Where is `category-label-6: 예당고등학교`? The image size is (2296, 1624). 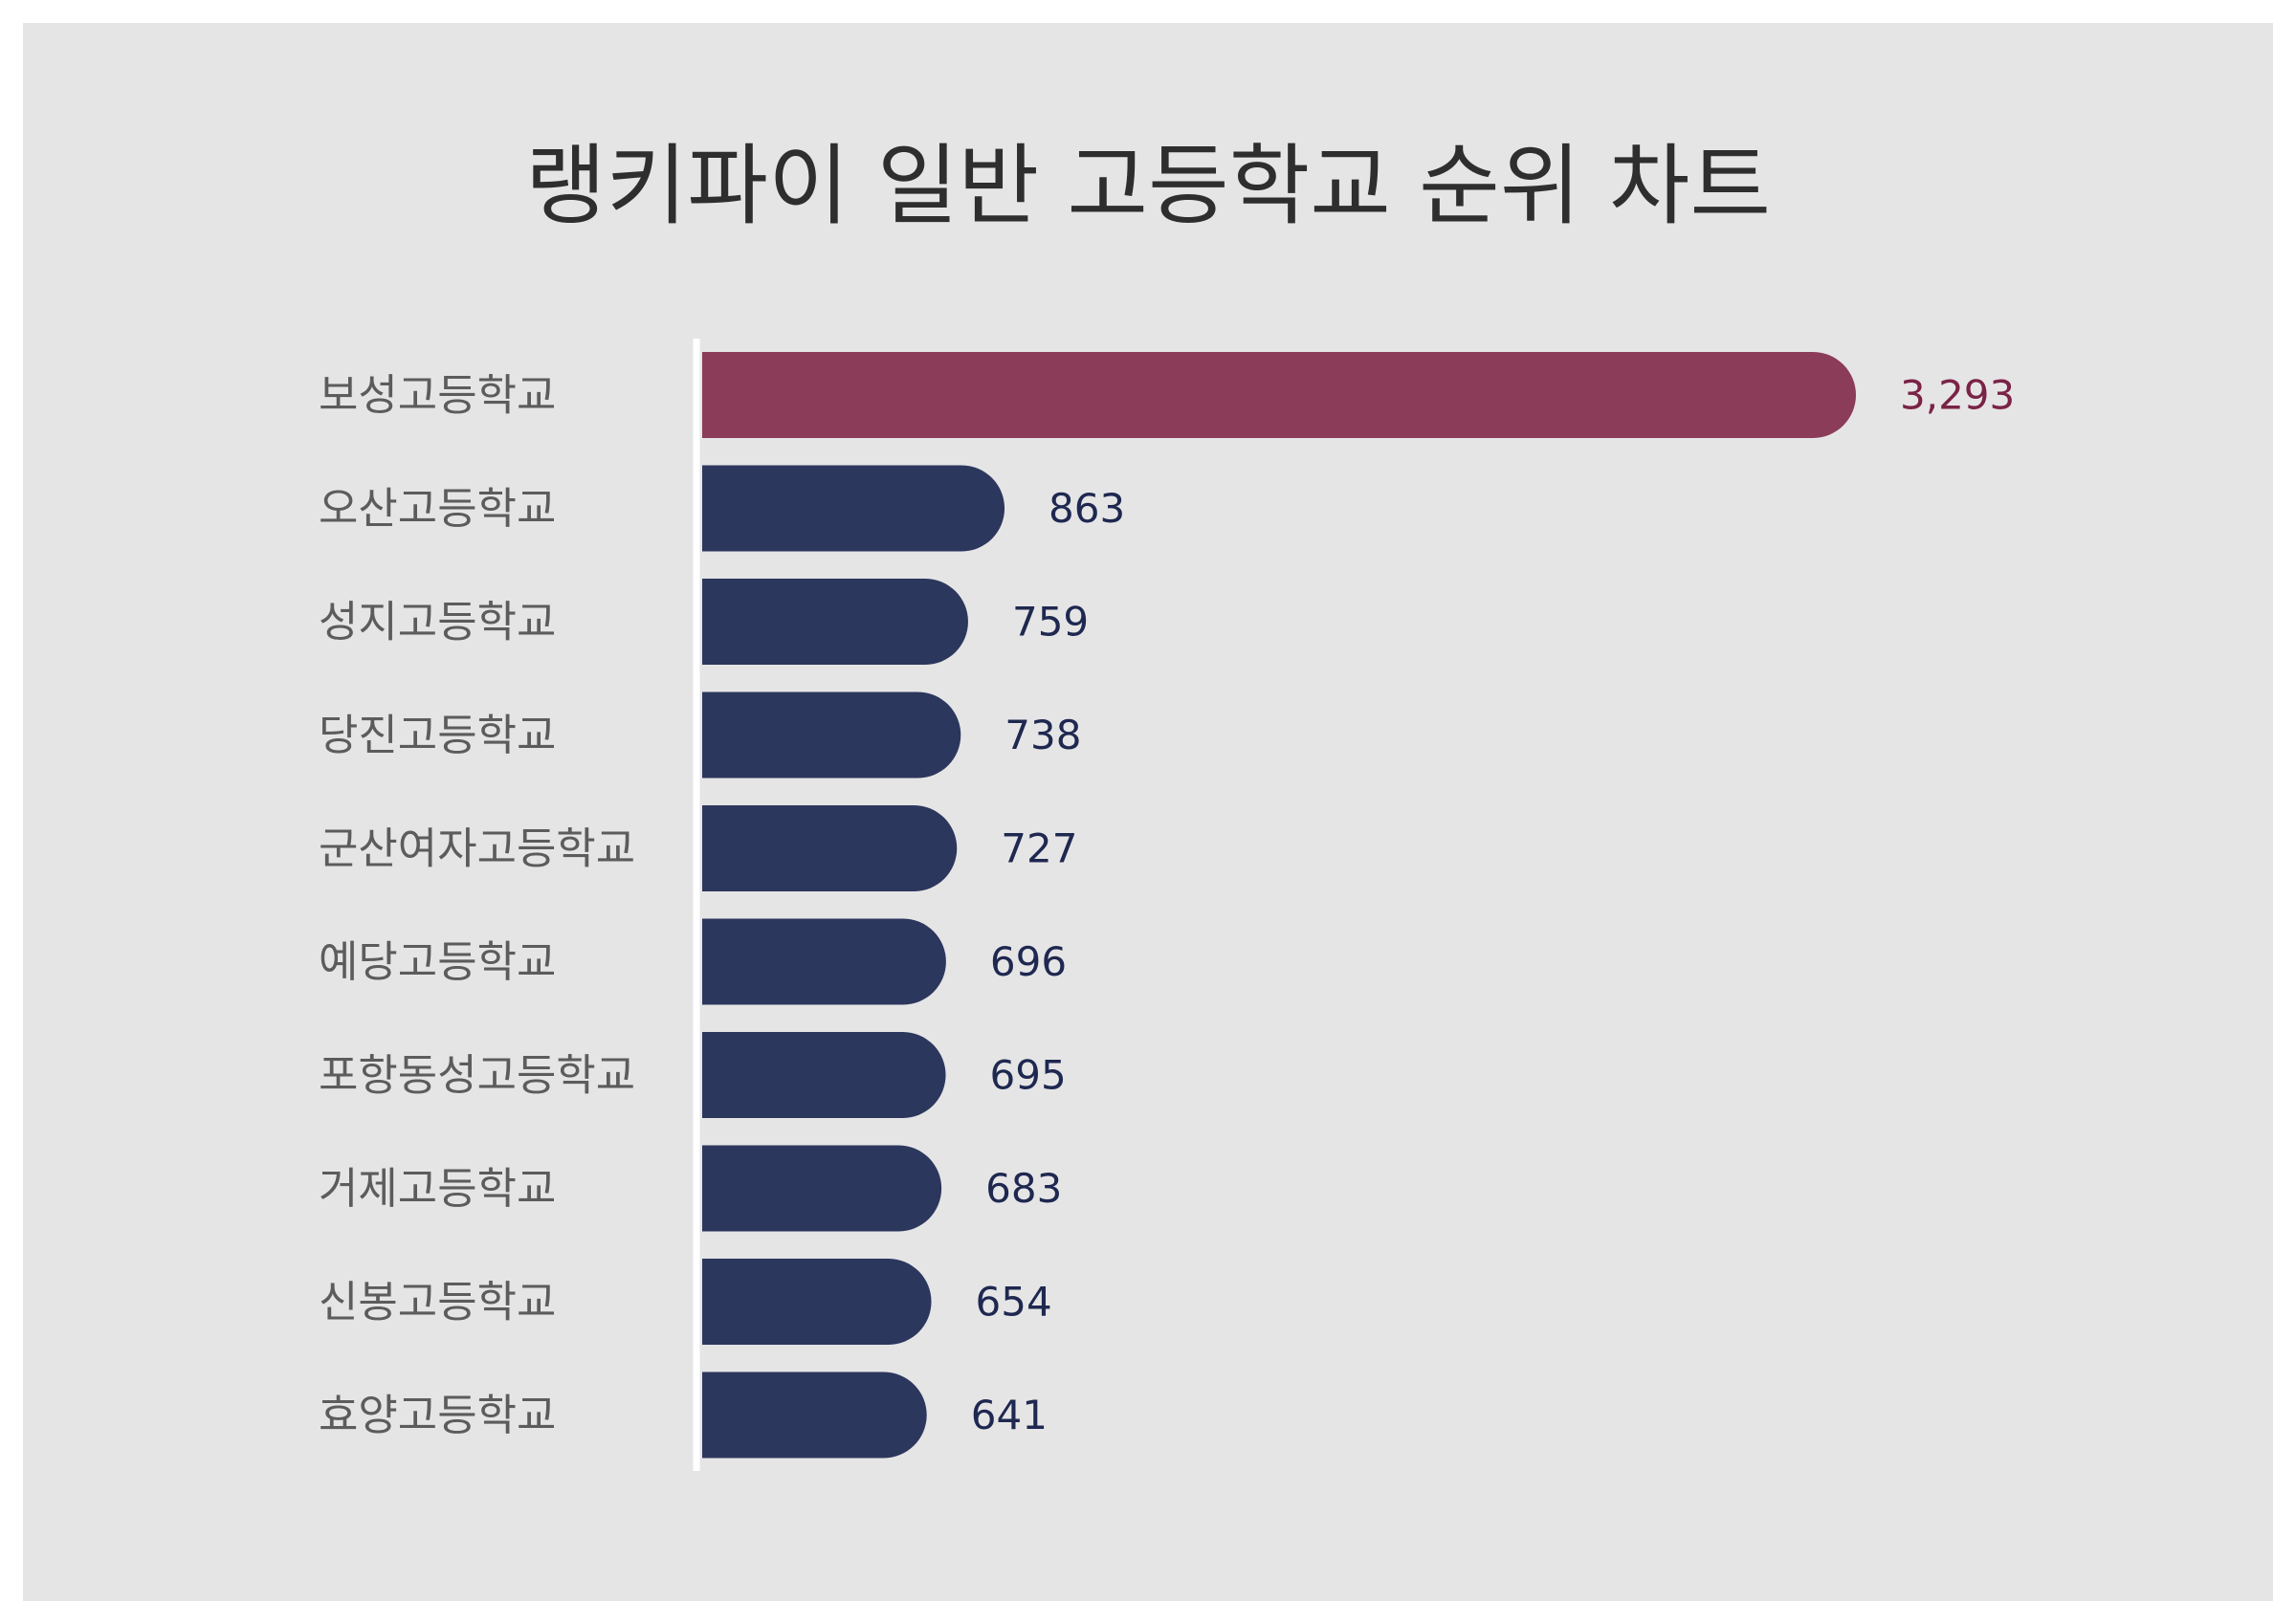
category-label-6: 예당고등학교 is located at coordinates (438, 962).